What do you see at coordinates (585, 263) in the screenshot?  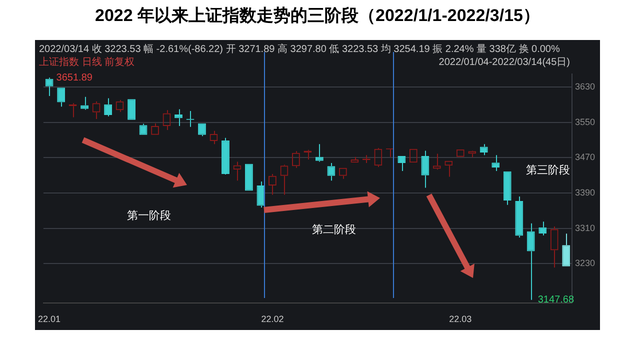 I see `y-tick-label: 3230` at bounding box center [585, 263].